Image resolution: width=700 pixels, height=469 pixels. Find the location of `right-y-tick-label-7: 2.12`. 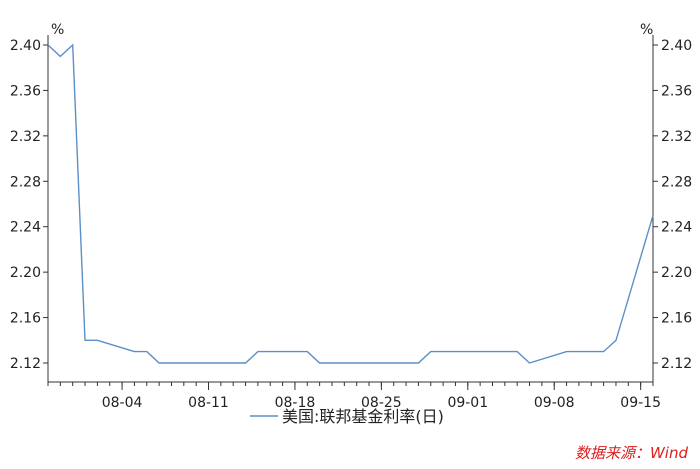

right-y-tick-label-7: 2.12 is located at coordinates (676, 364).